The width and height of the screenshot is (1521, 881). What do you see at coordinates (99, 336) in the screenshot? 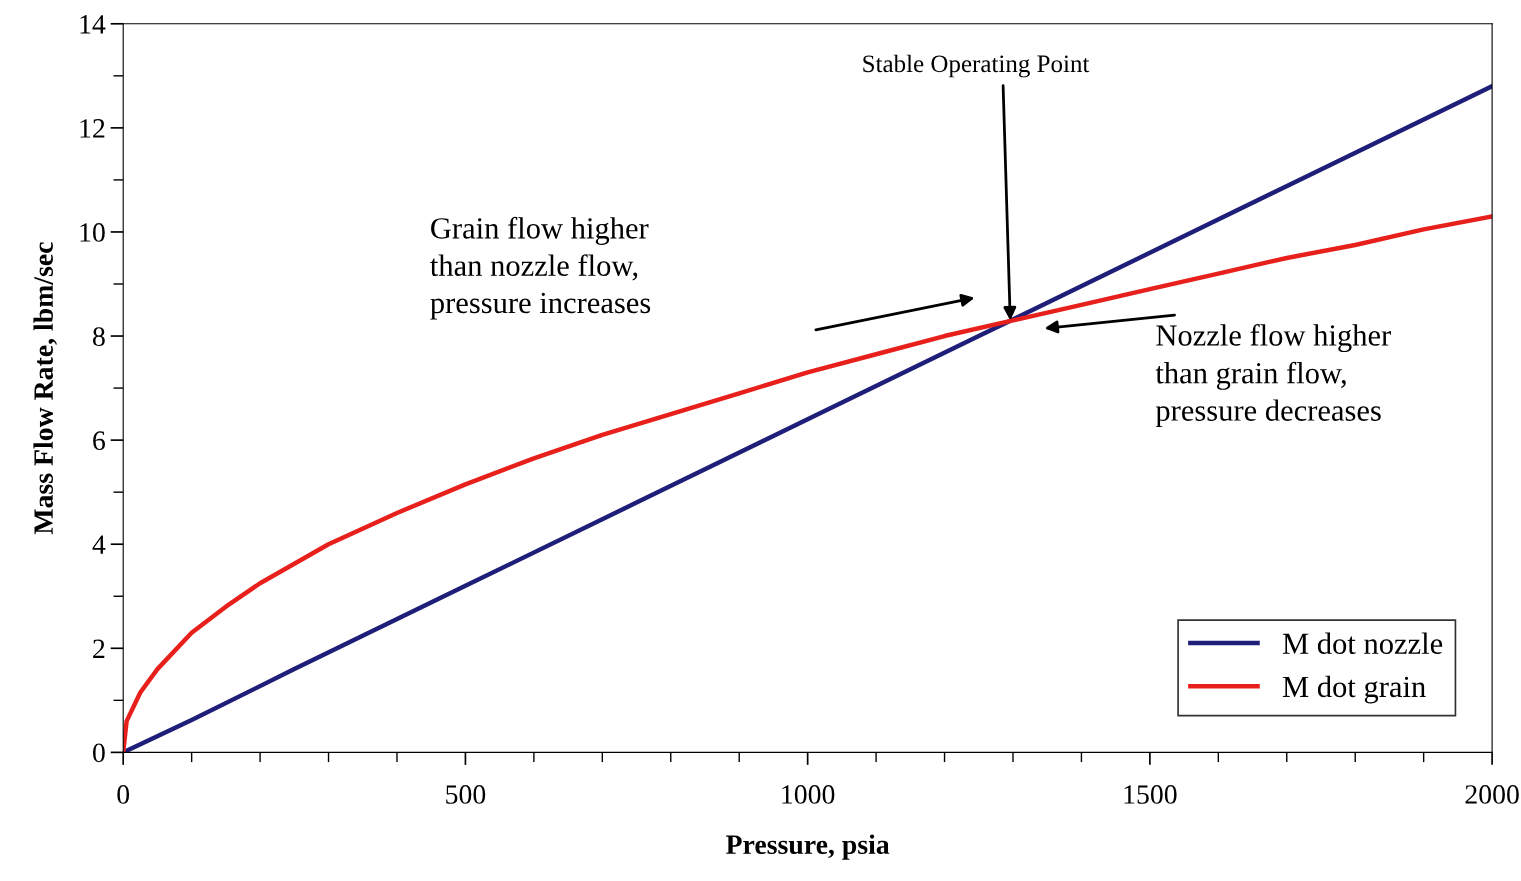
I see `y-tick-label: 8` at bounding box center [99, 336].